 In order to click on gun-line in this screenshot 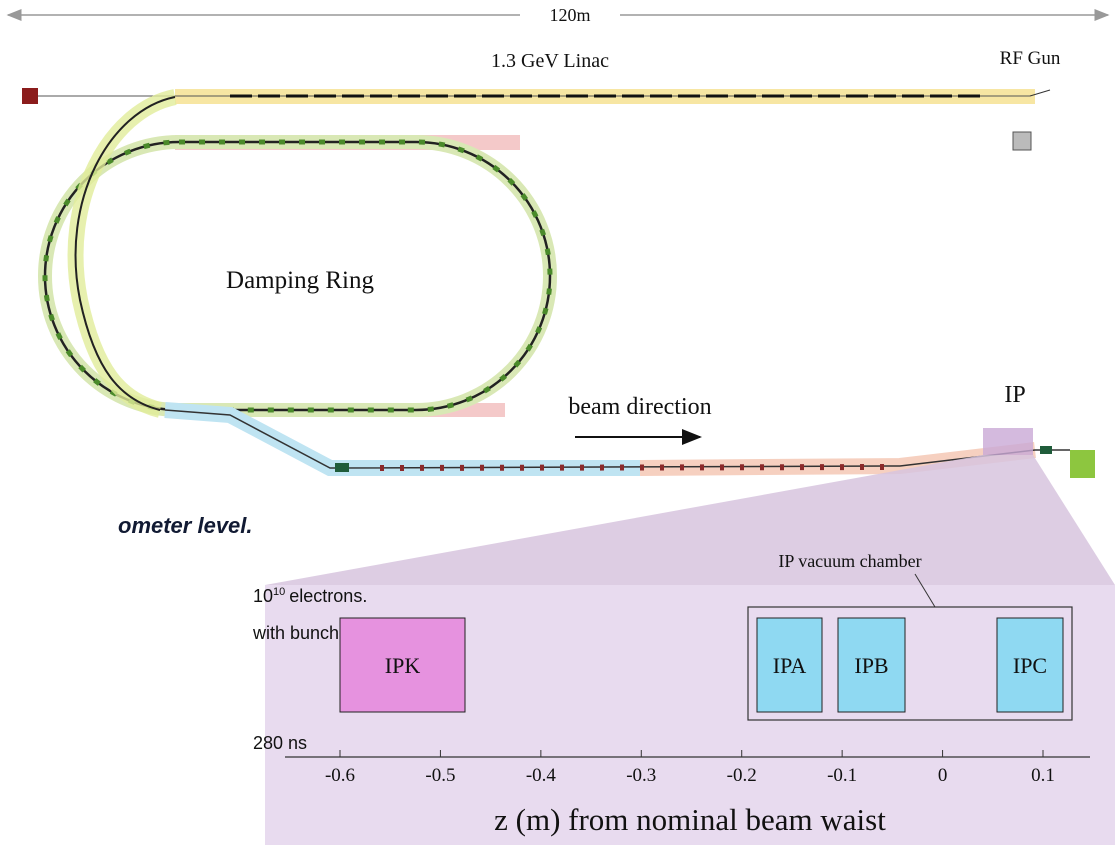, I will do `click(1040, 93)`.